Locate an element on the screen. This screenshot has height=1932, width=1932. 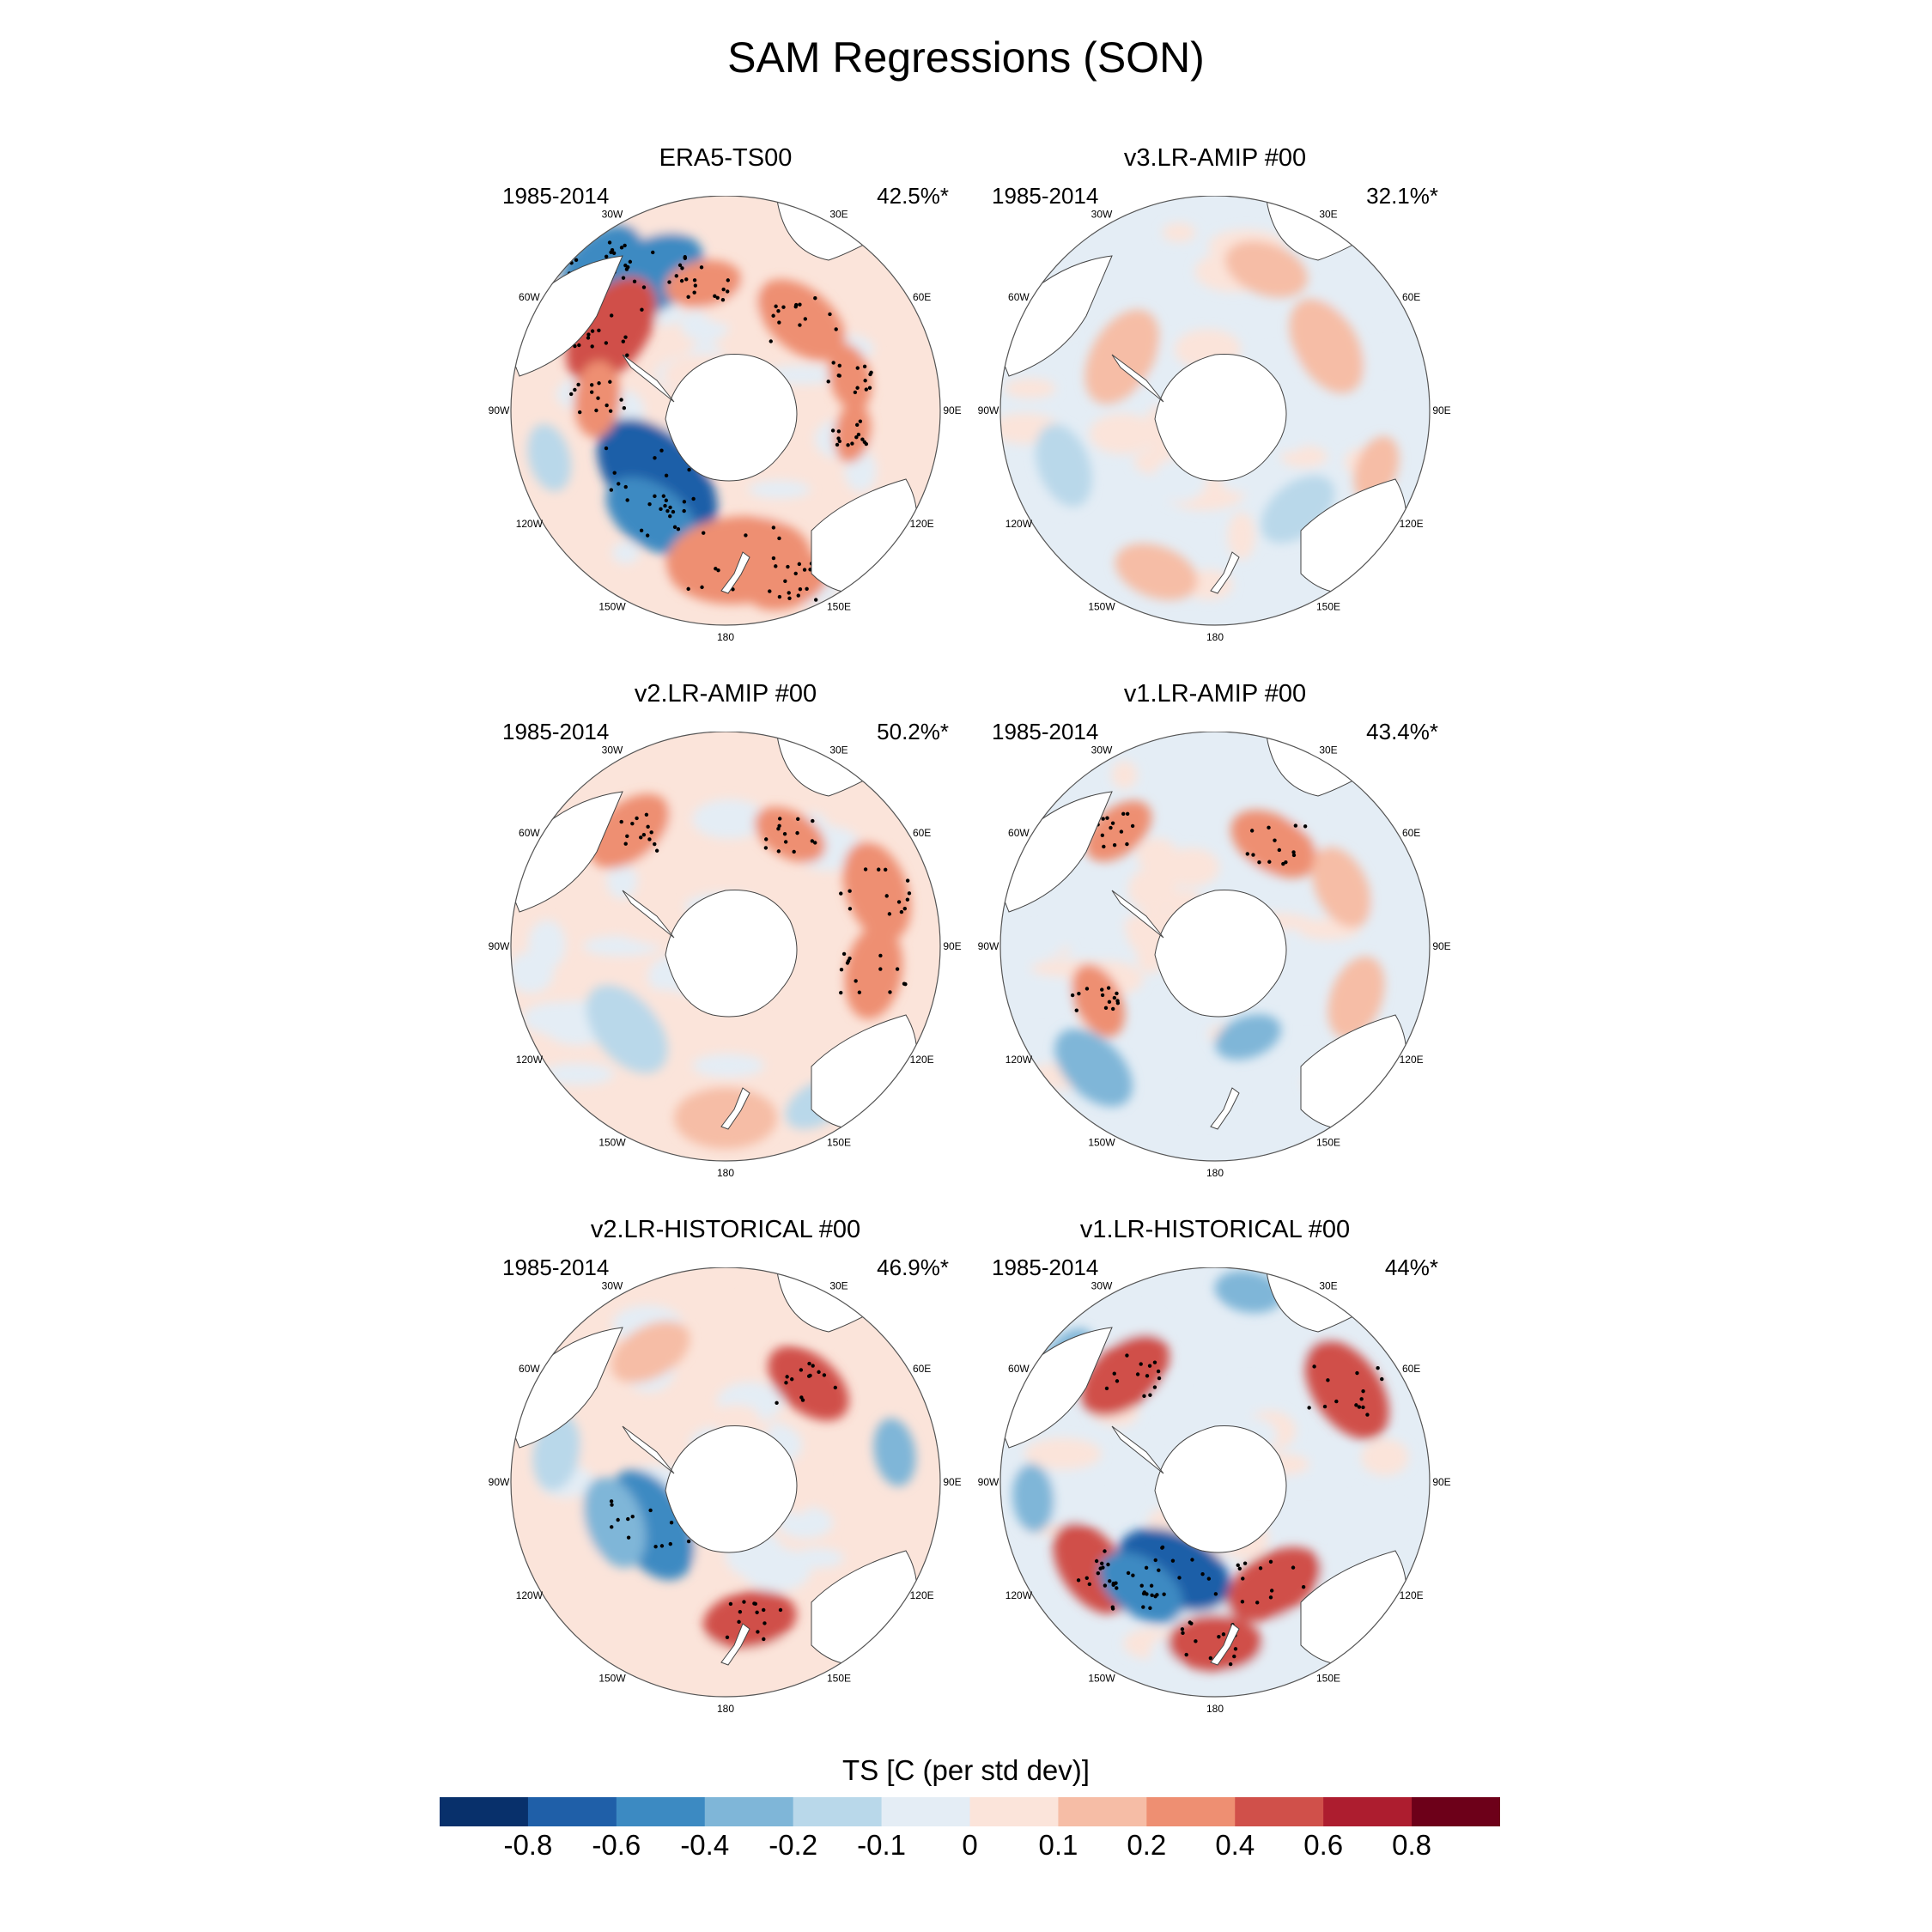
colorbar-segment is located at coordinates (1191, 1812).